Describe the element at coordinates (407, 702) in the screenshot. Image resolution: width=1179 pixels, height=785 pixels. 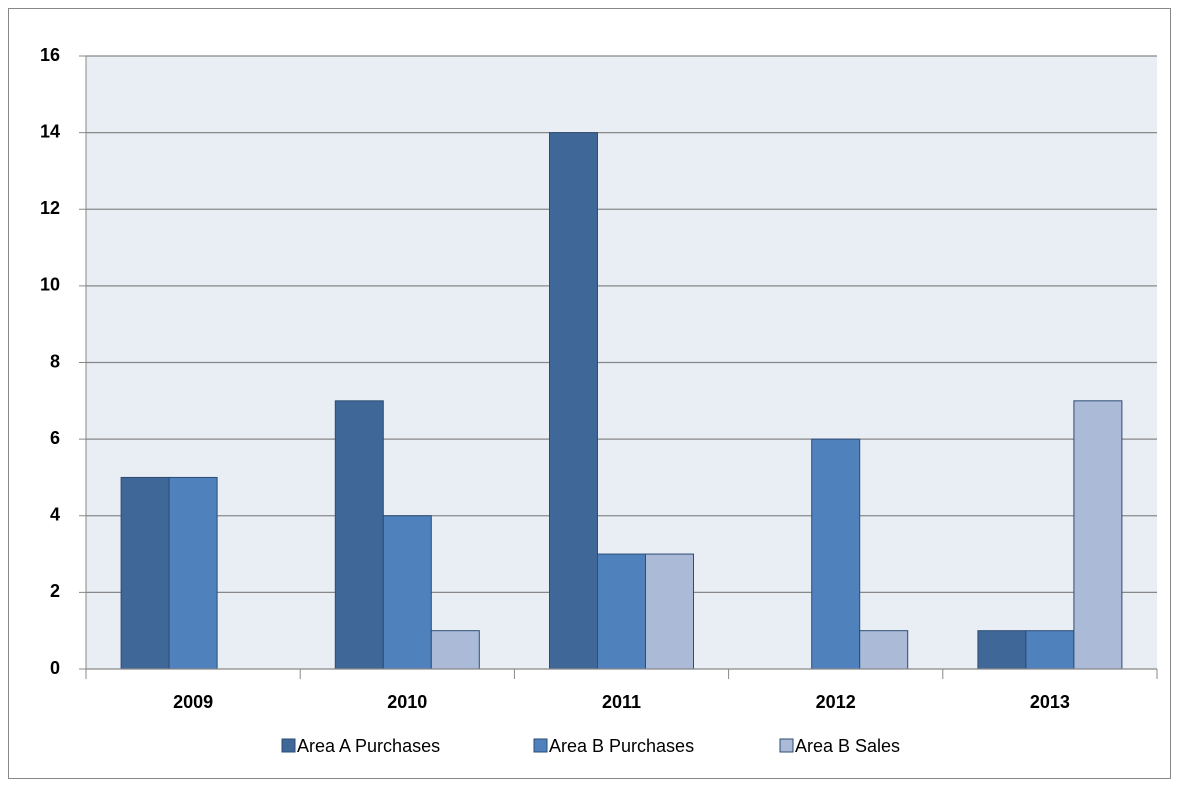
I see `x-tick-label: 2010` at that location.